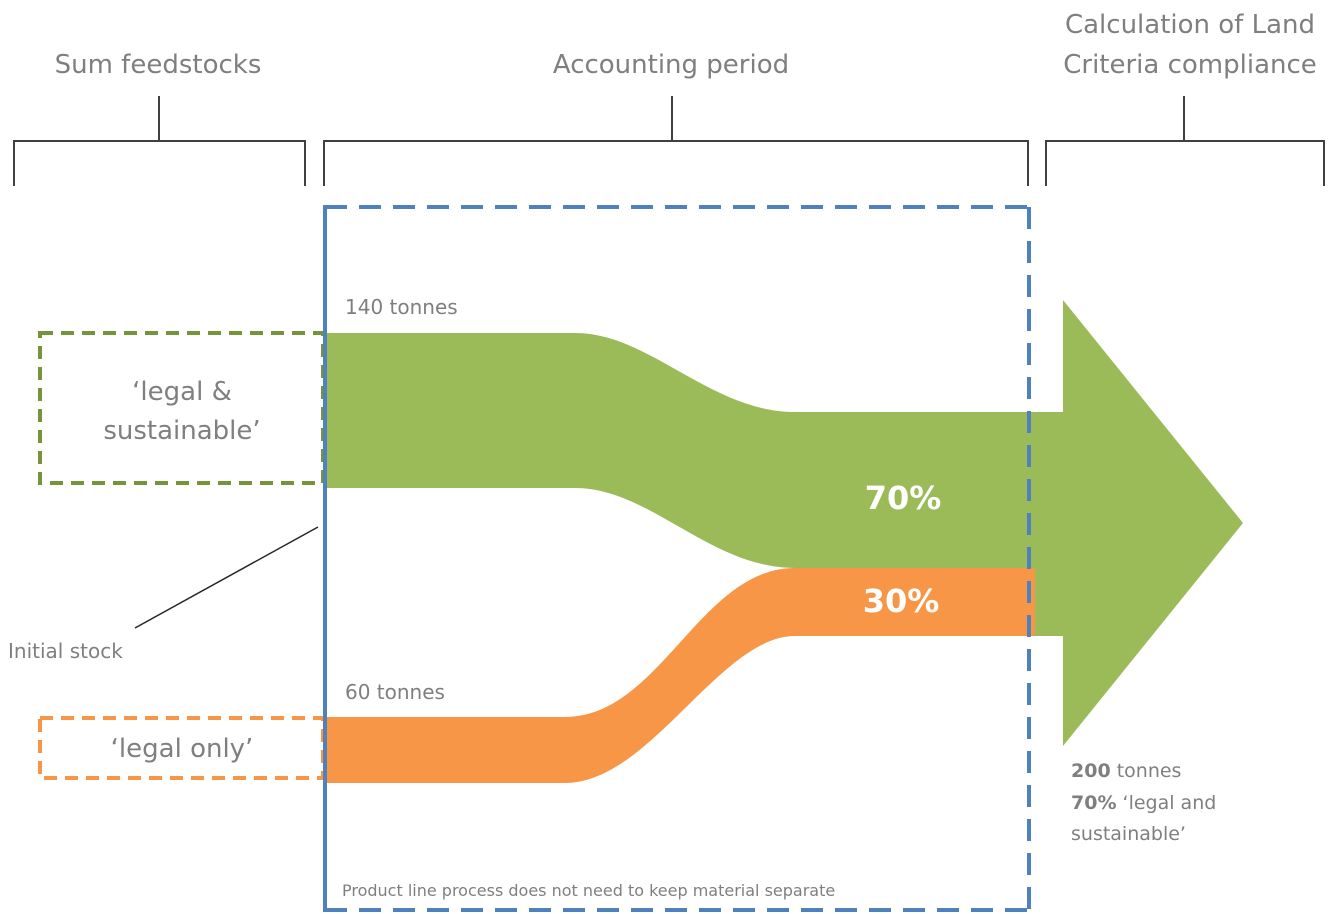  I want to click on bracket-calculation, so click(1185, 141).